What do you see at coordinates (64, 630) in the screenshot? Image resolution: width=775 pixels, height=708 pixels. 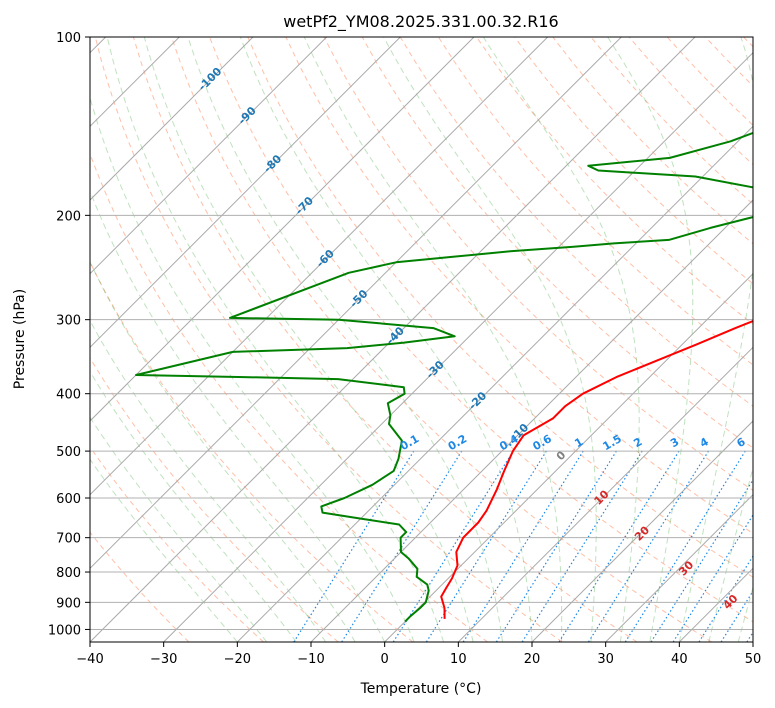 I see `y-tick-label: 1000` at bounding box center [64, 630].